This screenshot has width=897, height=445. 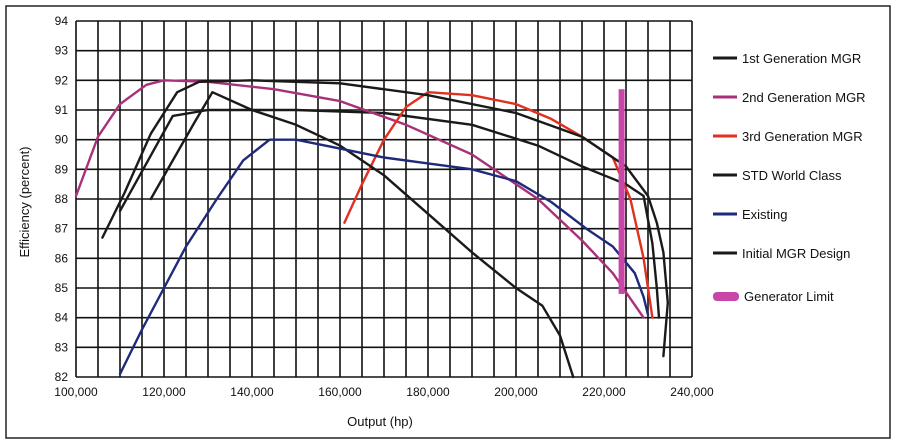 What do you see at coordinates (765, 214) in the screenshot?
I see `legend-label: Existing` at bounding box center [765, 214].